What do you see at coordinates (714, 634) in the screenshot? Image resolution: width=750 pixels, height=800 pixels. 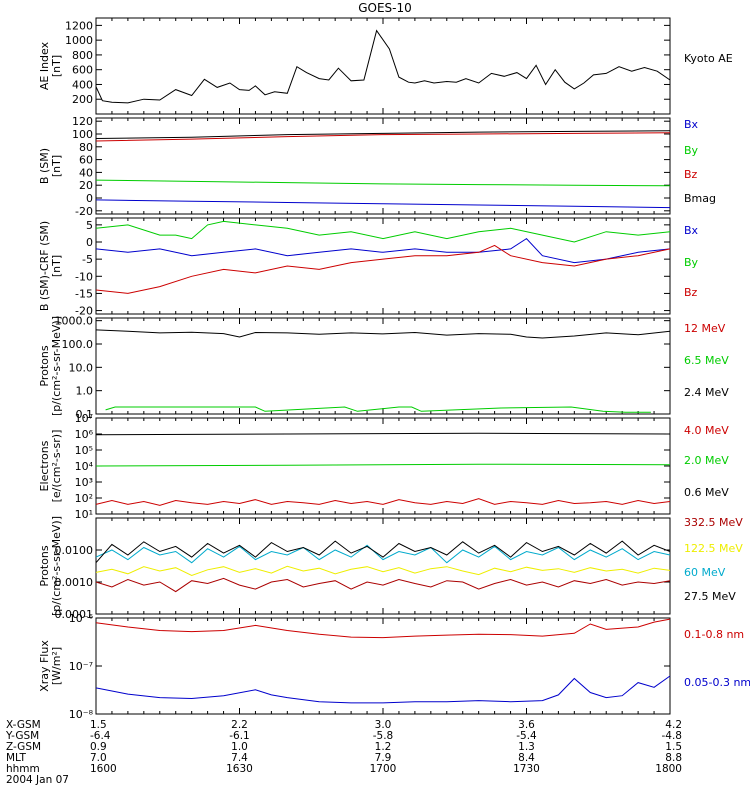 I see `legend-entry: 0.1-0.8 nm` at bounding box center [714, 634].